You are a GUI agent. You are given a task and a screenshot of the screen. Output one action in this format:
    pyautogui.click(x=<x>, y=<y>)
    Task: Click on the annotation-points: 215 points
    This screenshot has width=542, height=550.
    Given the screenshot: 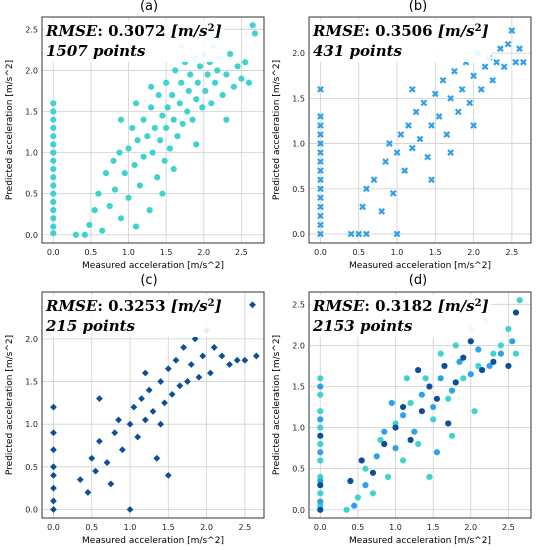 What is the action you would take?
    pyautogui.click(x=90, y=326)
    